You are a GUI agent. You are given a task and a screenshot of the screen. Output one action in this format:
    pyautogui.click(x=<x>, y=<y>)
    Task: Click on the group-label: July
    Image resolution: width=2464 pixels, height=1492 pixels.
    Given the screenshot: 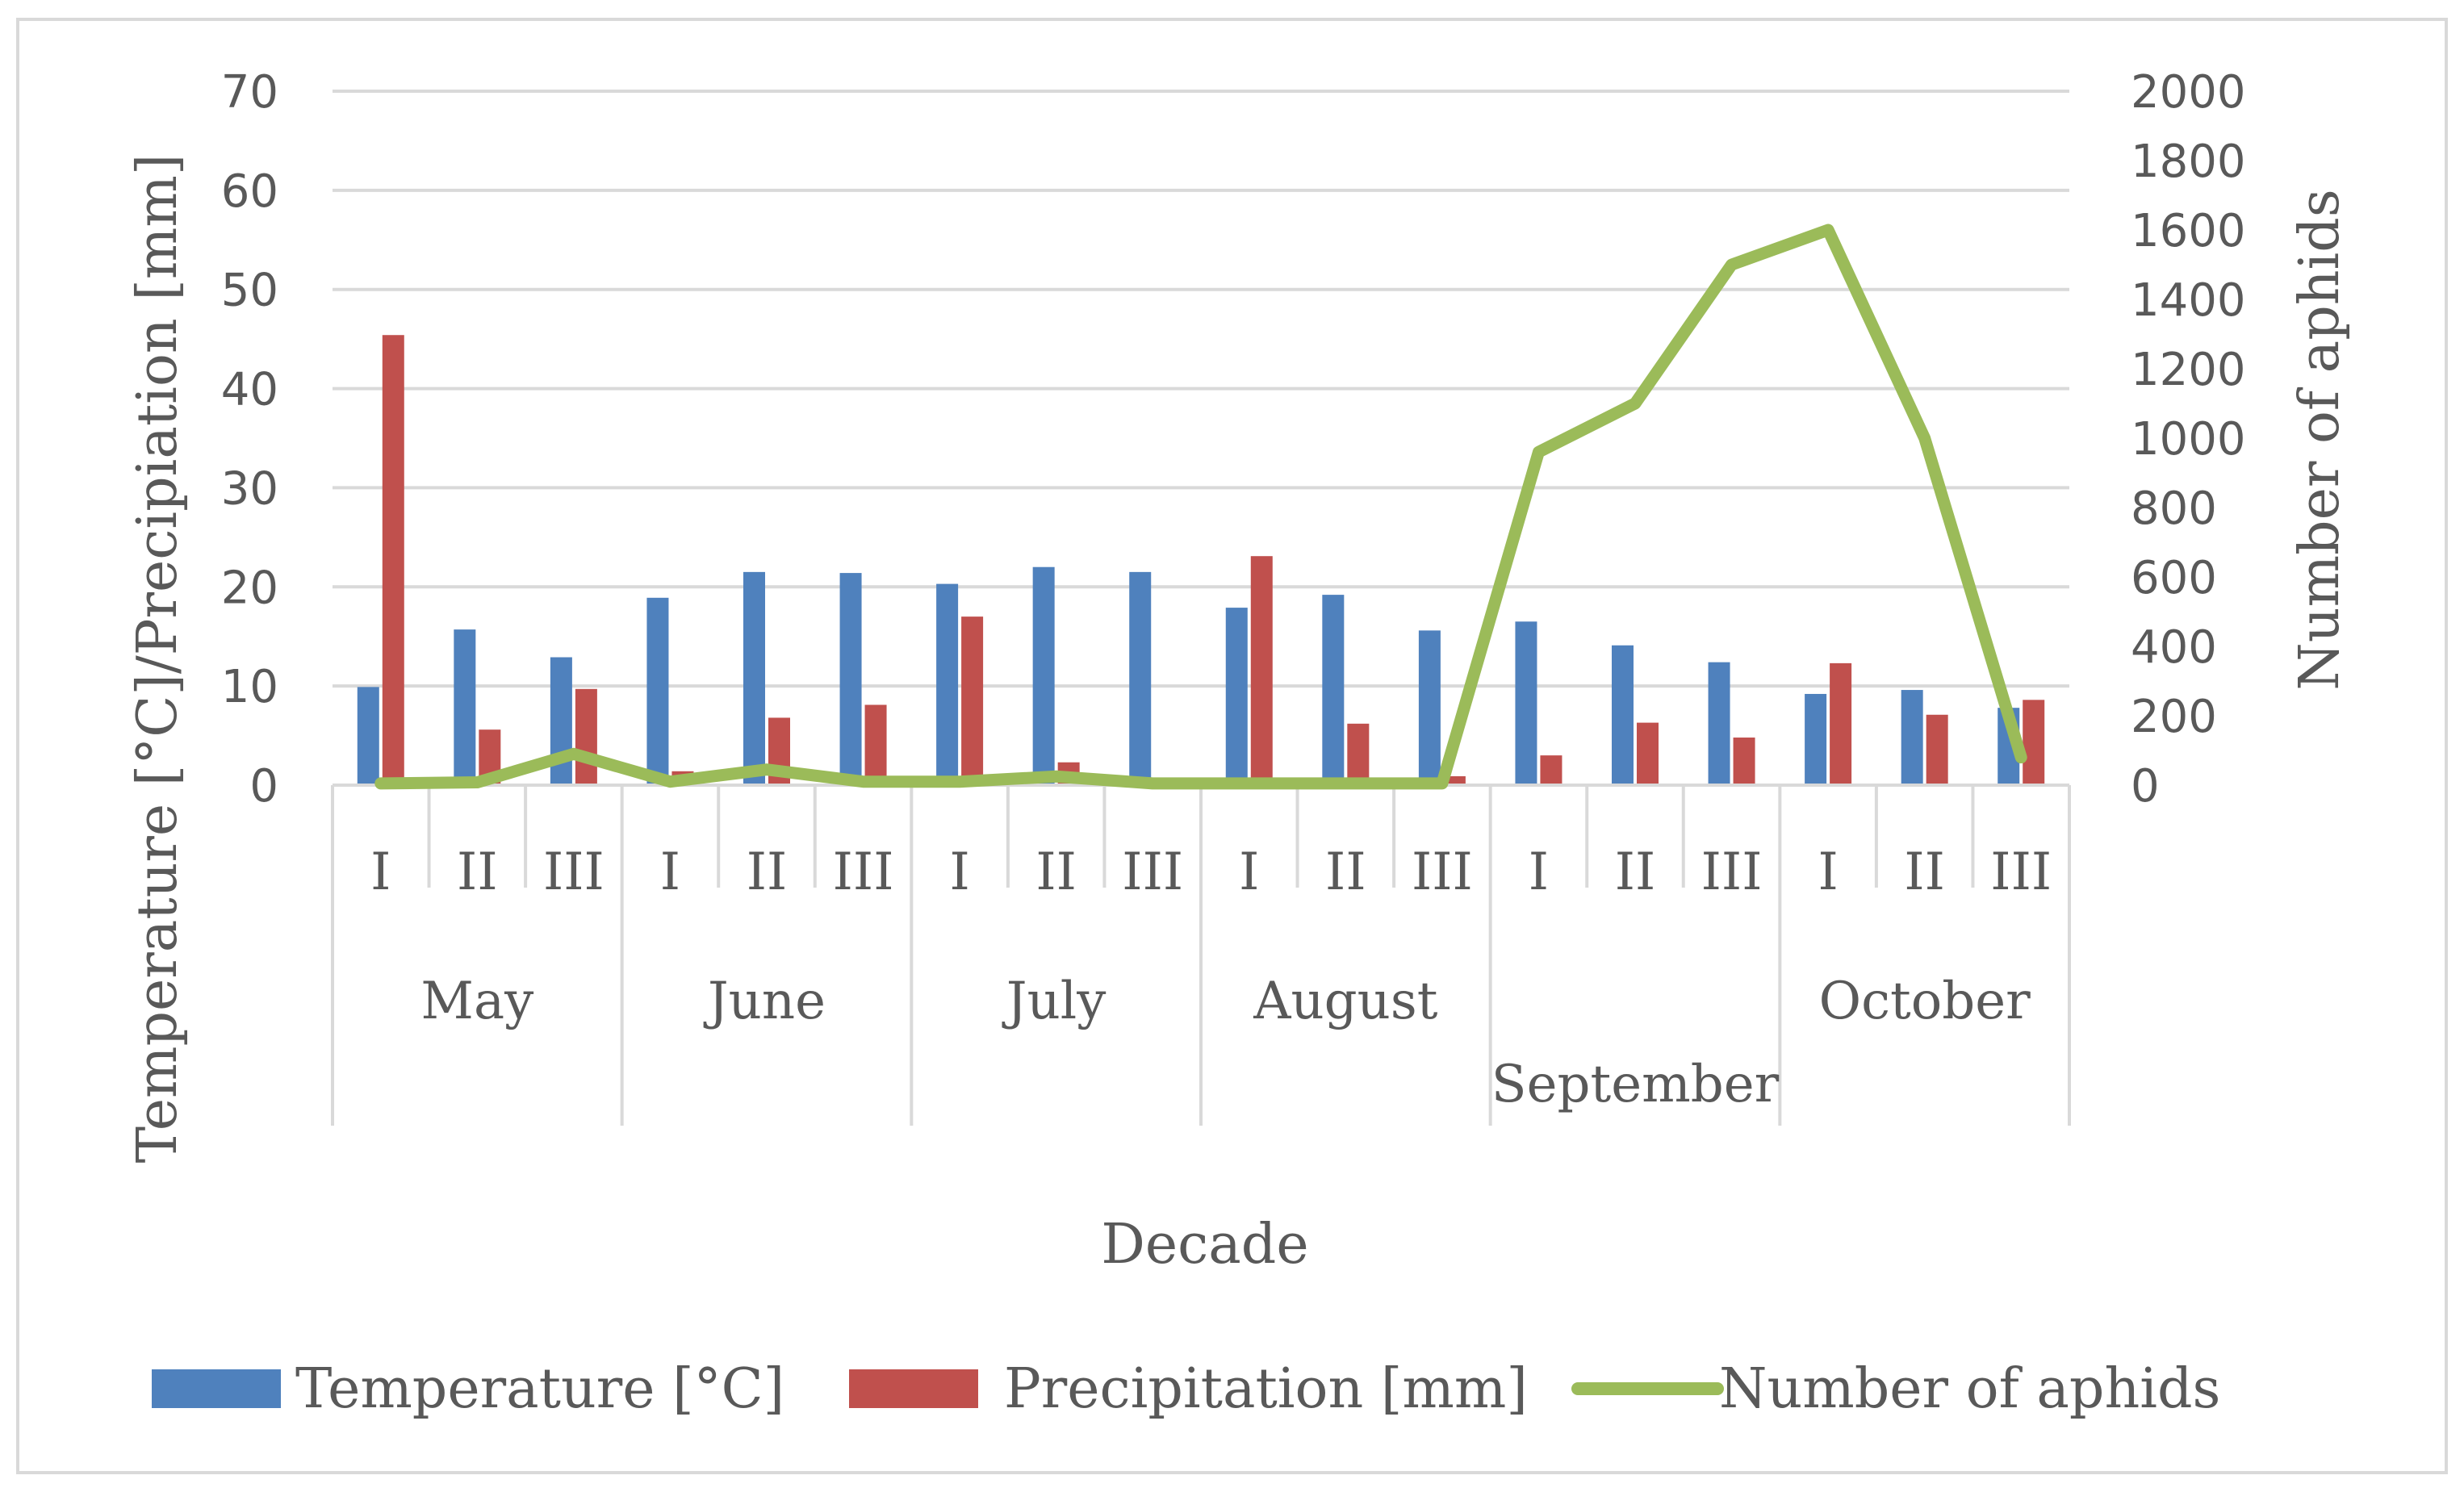 What is the action you would take?
    pyautogui.click(x=1054, y=1001)
    